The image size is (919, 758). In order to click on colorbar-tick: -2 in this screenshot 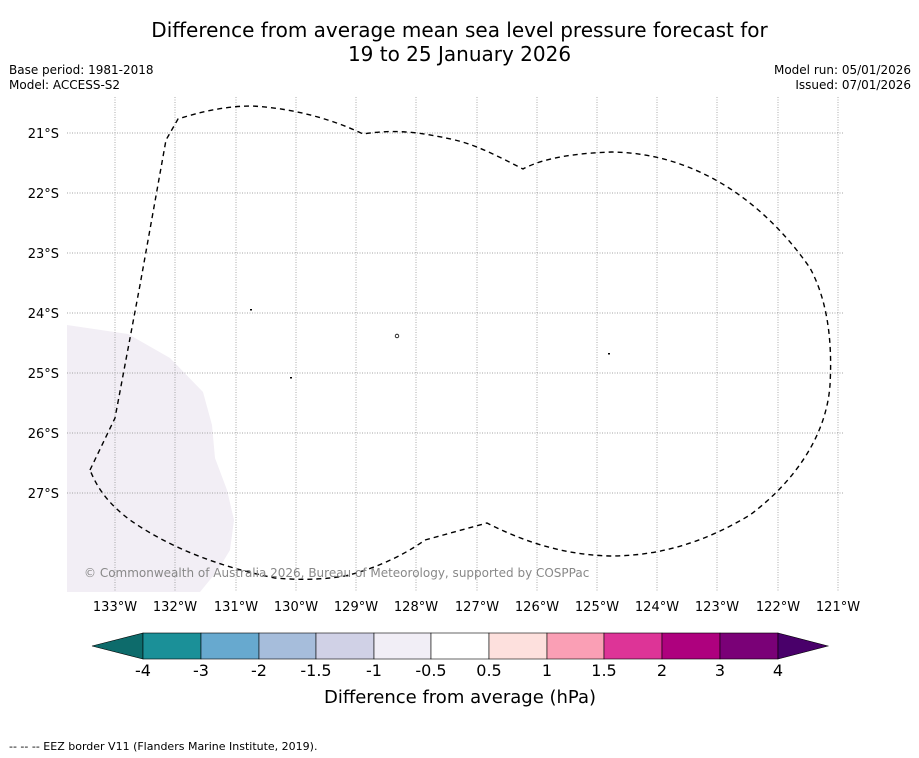, I will do `click(259, 670)`.